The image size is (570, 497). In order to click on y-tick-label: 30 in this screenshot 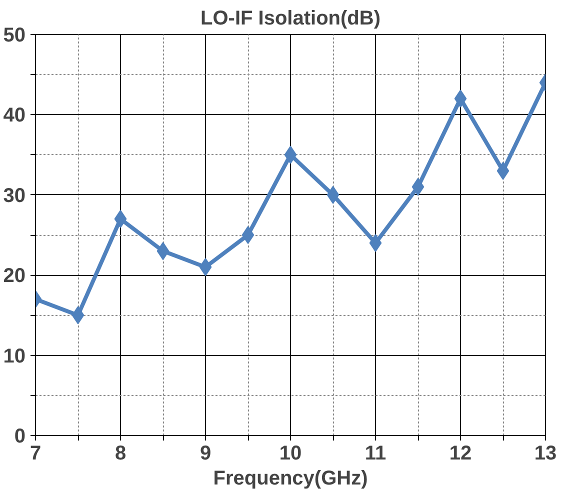, I will do `click(14, 195)`.